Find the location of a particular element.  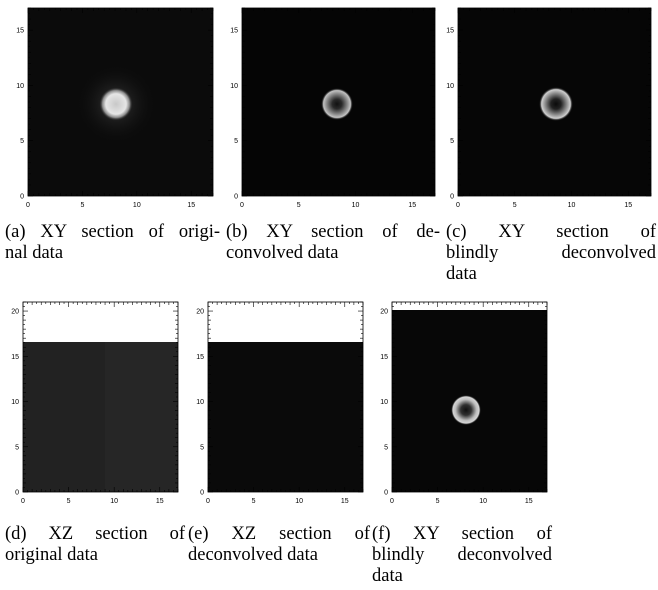

panel-d: 0 5 10 15 0 5 10 15 20 is located at coordinates (92, 401).